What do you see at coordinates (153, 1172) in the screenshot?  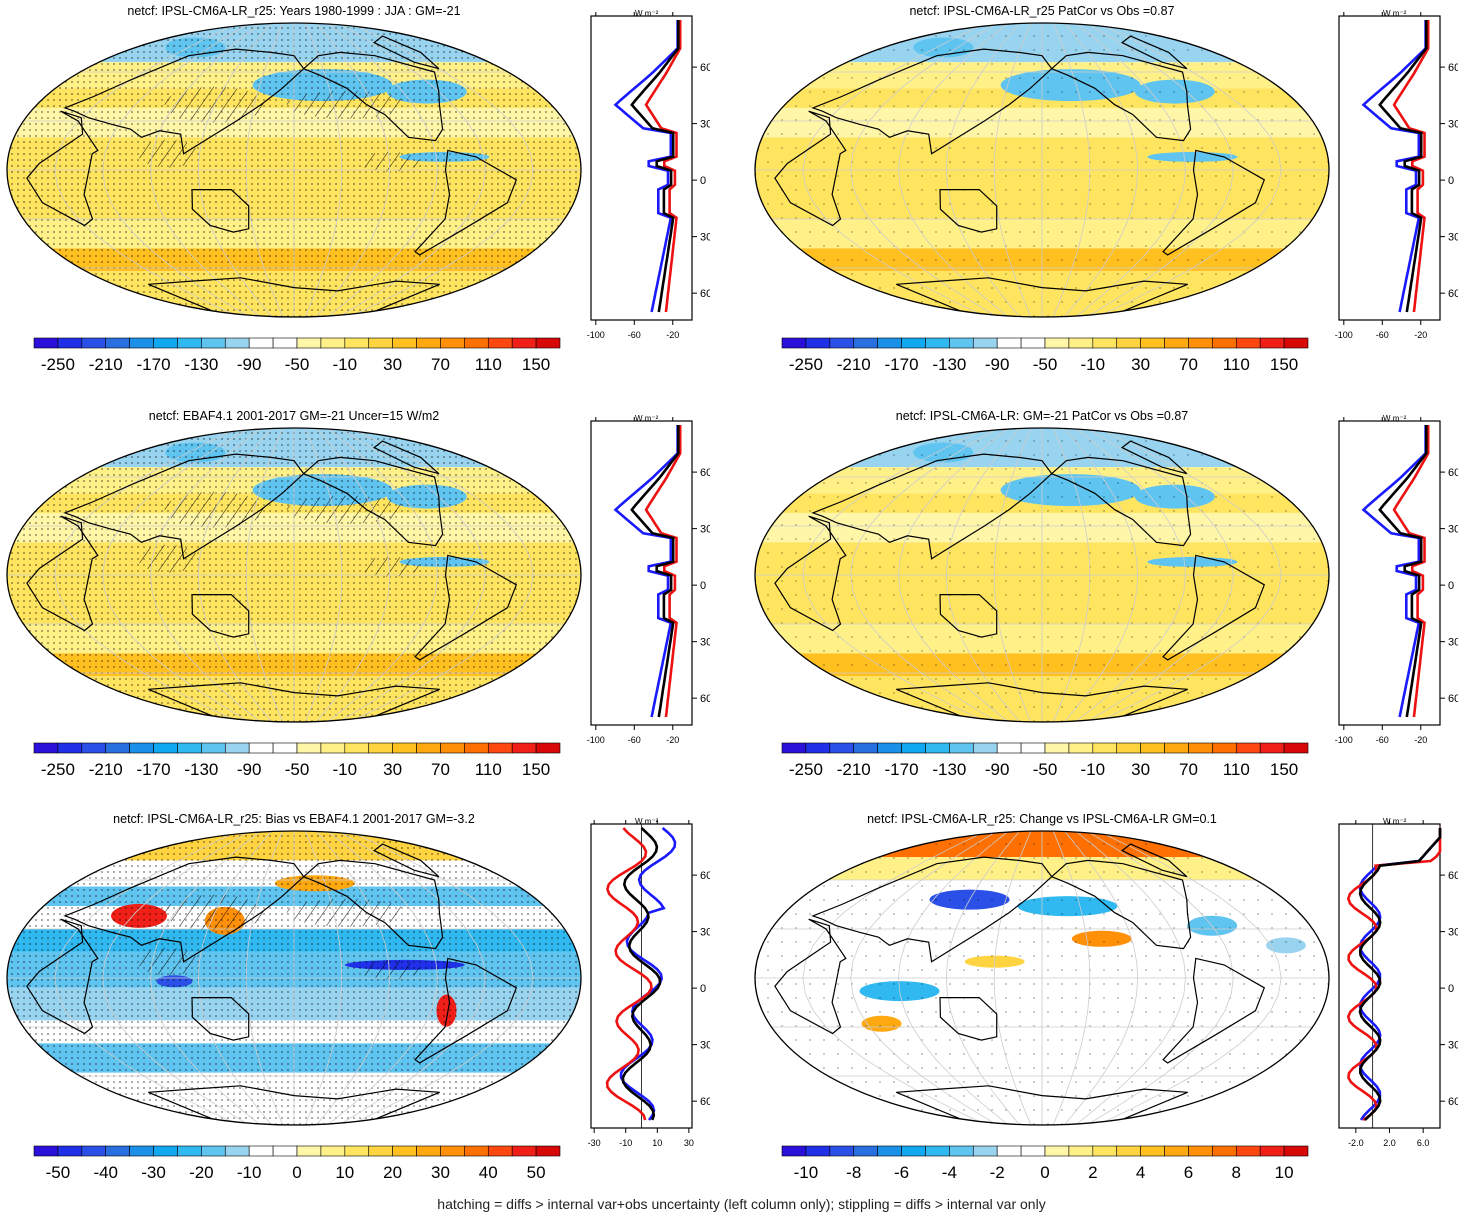 I see `colorbar-label: -30` at bounding box center [153, 1172].